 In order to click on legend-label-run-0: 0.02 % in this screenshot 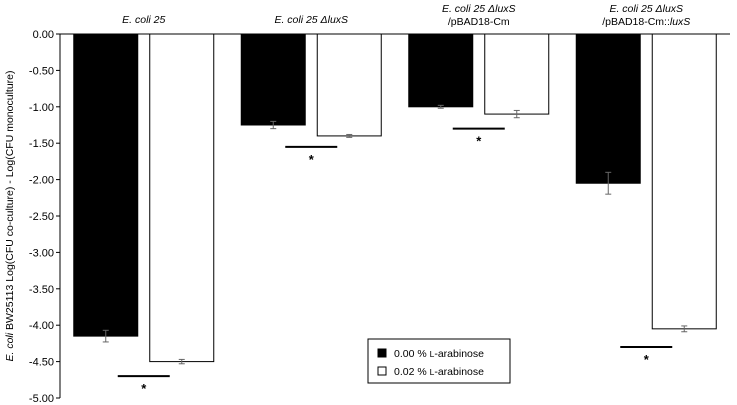, I will do `click(412, 372)`.